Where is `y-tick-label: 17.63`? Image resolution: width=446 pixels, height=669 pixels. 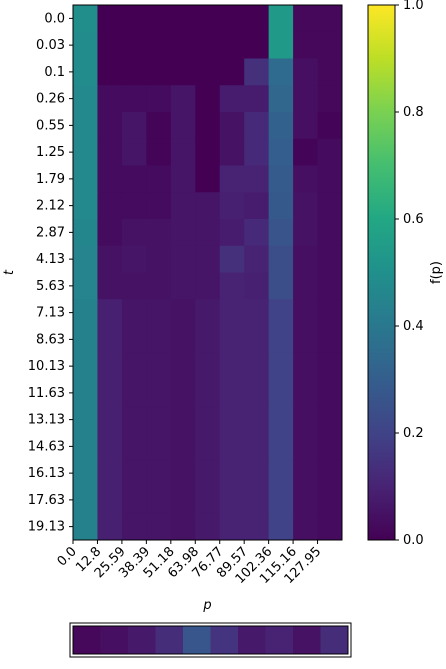
y-tick-label: 17.63 is located at coordinates (46, 500).